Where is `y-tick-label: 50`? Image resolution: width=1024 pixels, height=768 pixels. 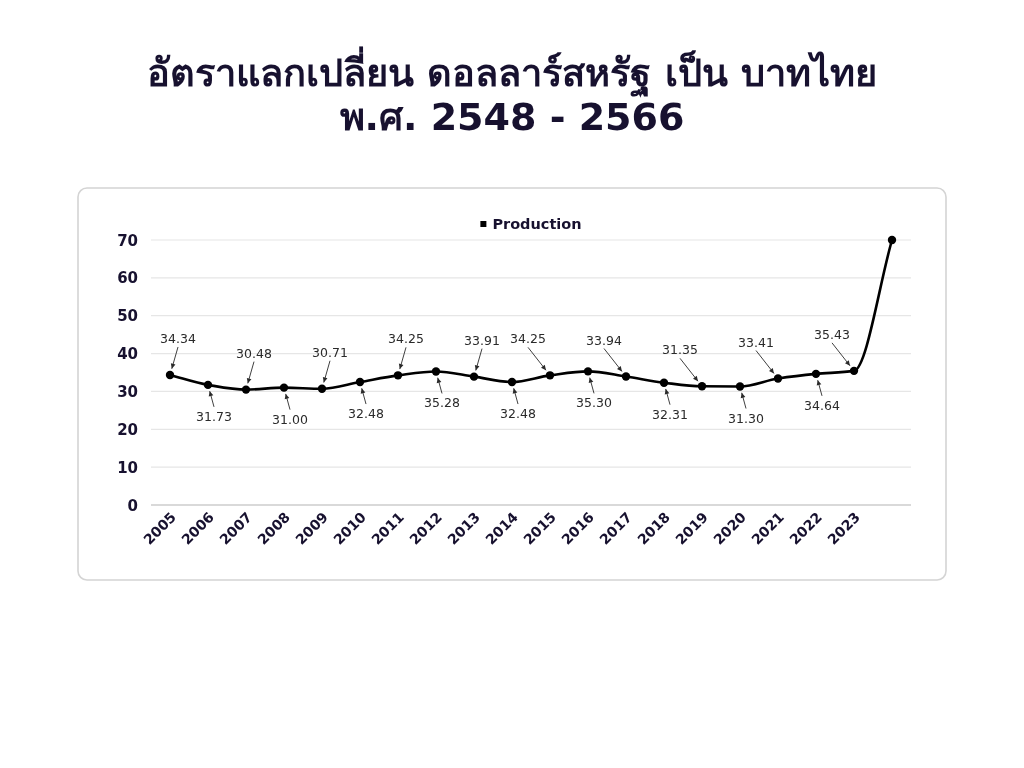
y-tick-label: 50 is located at coordinates (127, 316).